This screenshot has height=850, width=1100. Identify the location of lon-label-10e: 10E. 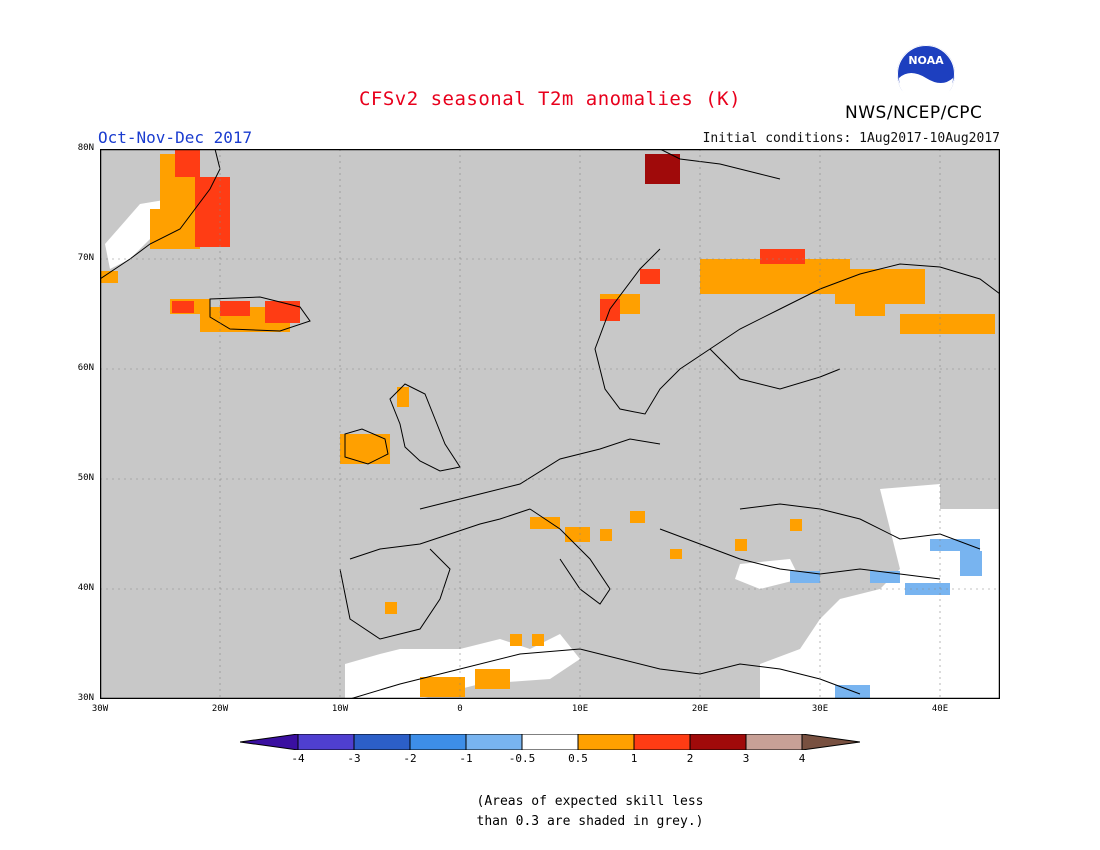
(580, 709).